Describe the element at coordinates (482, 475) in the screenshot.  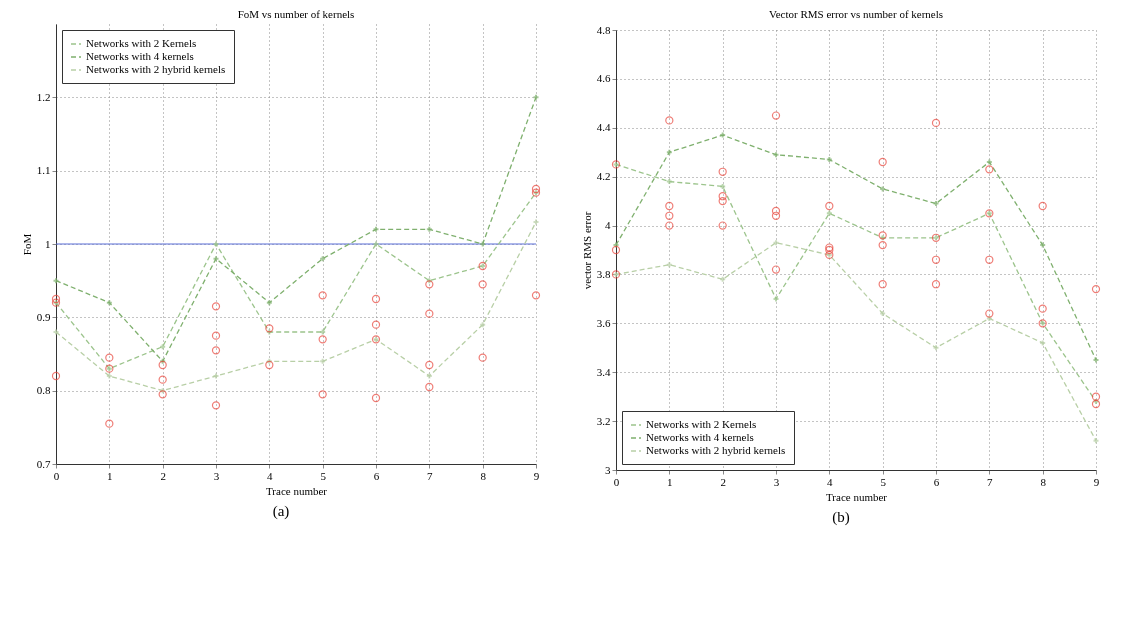
I see `x-tick-label: 8` at that location.